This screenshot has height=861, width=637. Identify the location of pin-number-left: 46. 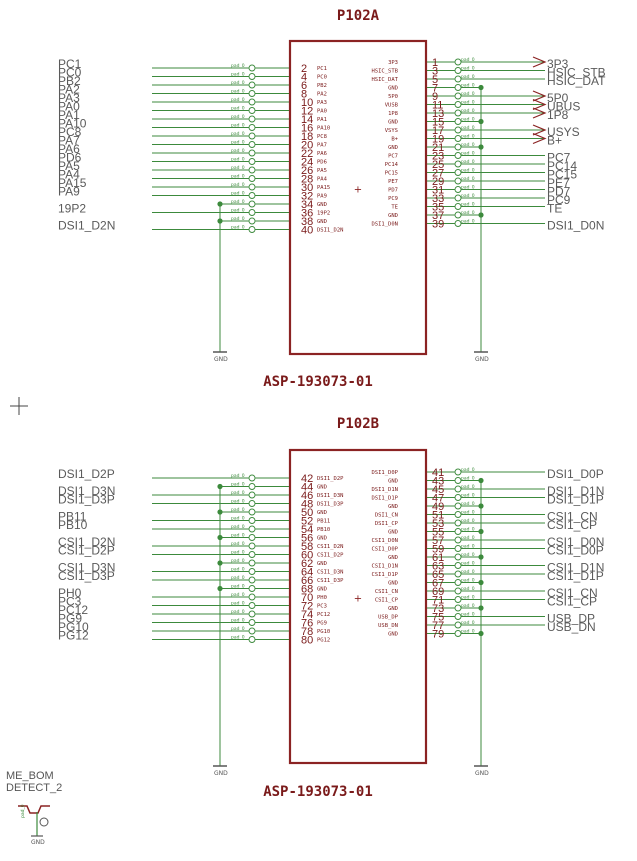
(307, 496).